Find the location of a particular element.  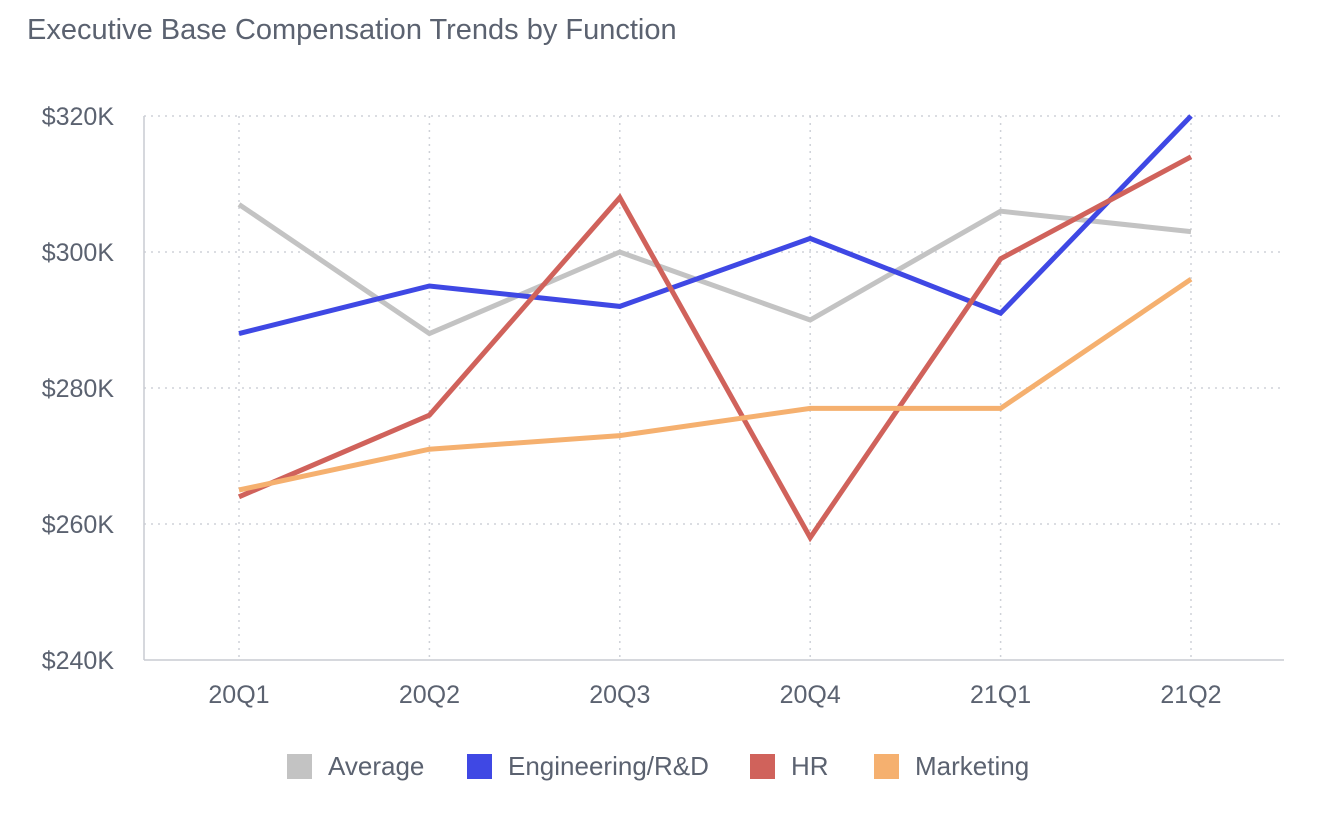

y-tick-label: $300K is located at coordinates (78, 253).